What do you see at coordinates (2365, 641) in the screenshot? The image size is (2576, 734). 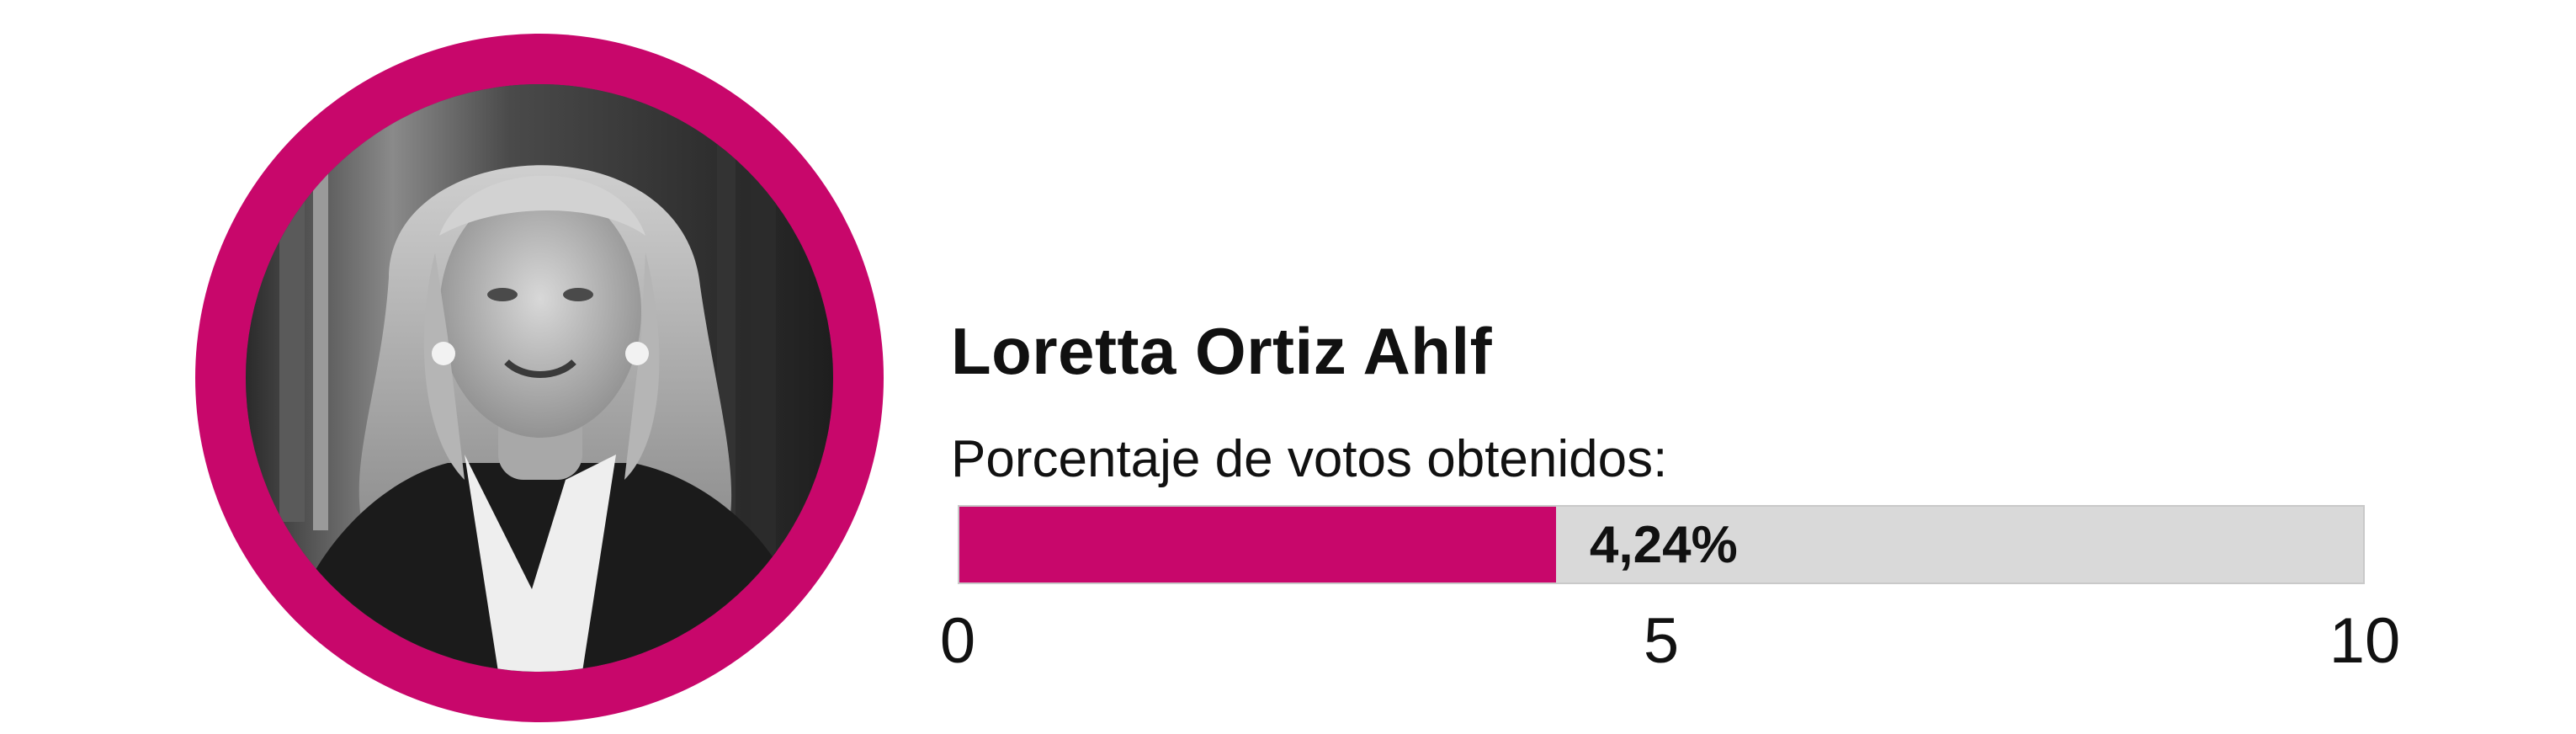 I see `x-tick-label: 10` at bounding box center [2365, 641].